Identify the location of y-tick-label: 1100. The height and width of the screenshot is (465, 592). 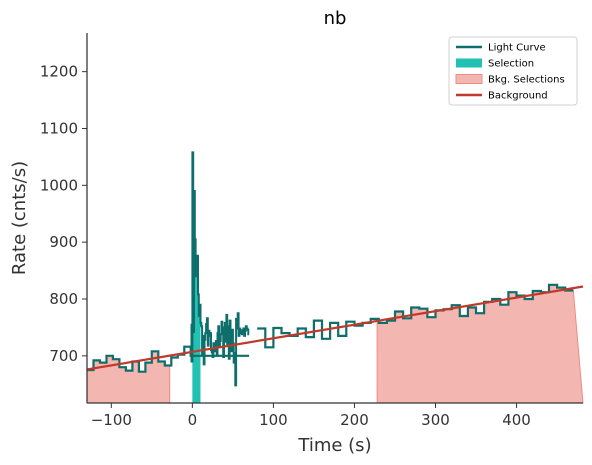
(59, 128).